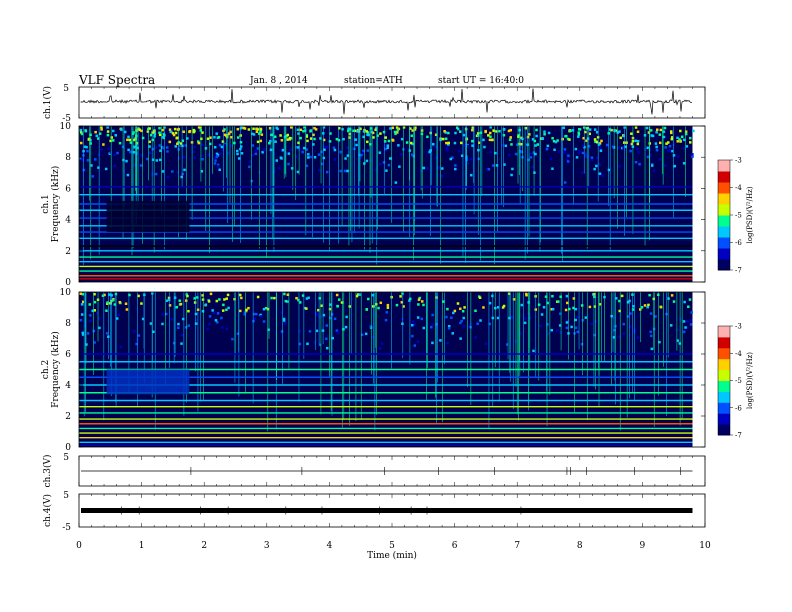 The width and height of the screenshot is (792, 612). Describe the element at coordinates (66, 119) in the screenshot. I see `ch1-voltage-ytick-bottom: -5` at that location.